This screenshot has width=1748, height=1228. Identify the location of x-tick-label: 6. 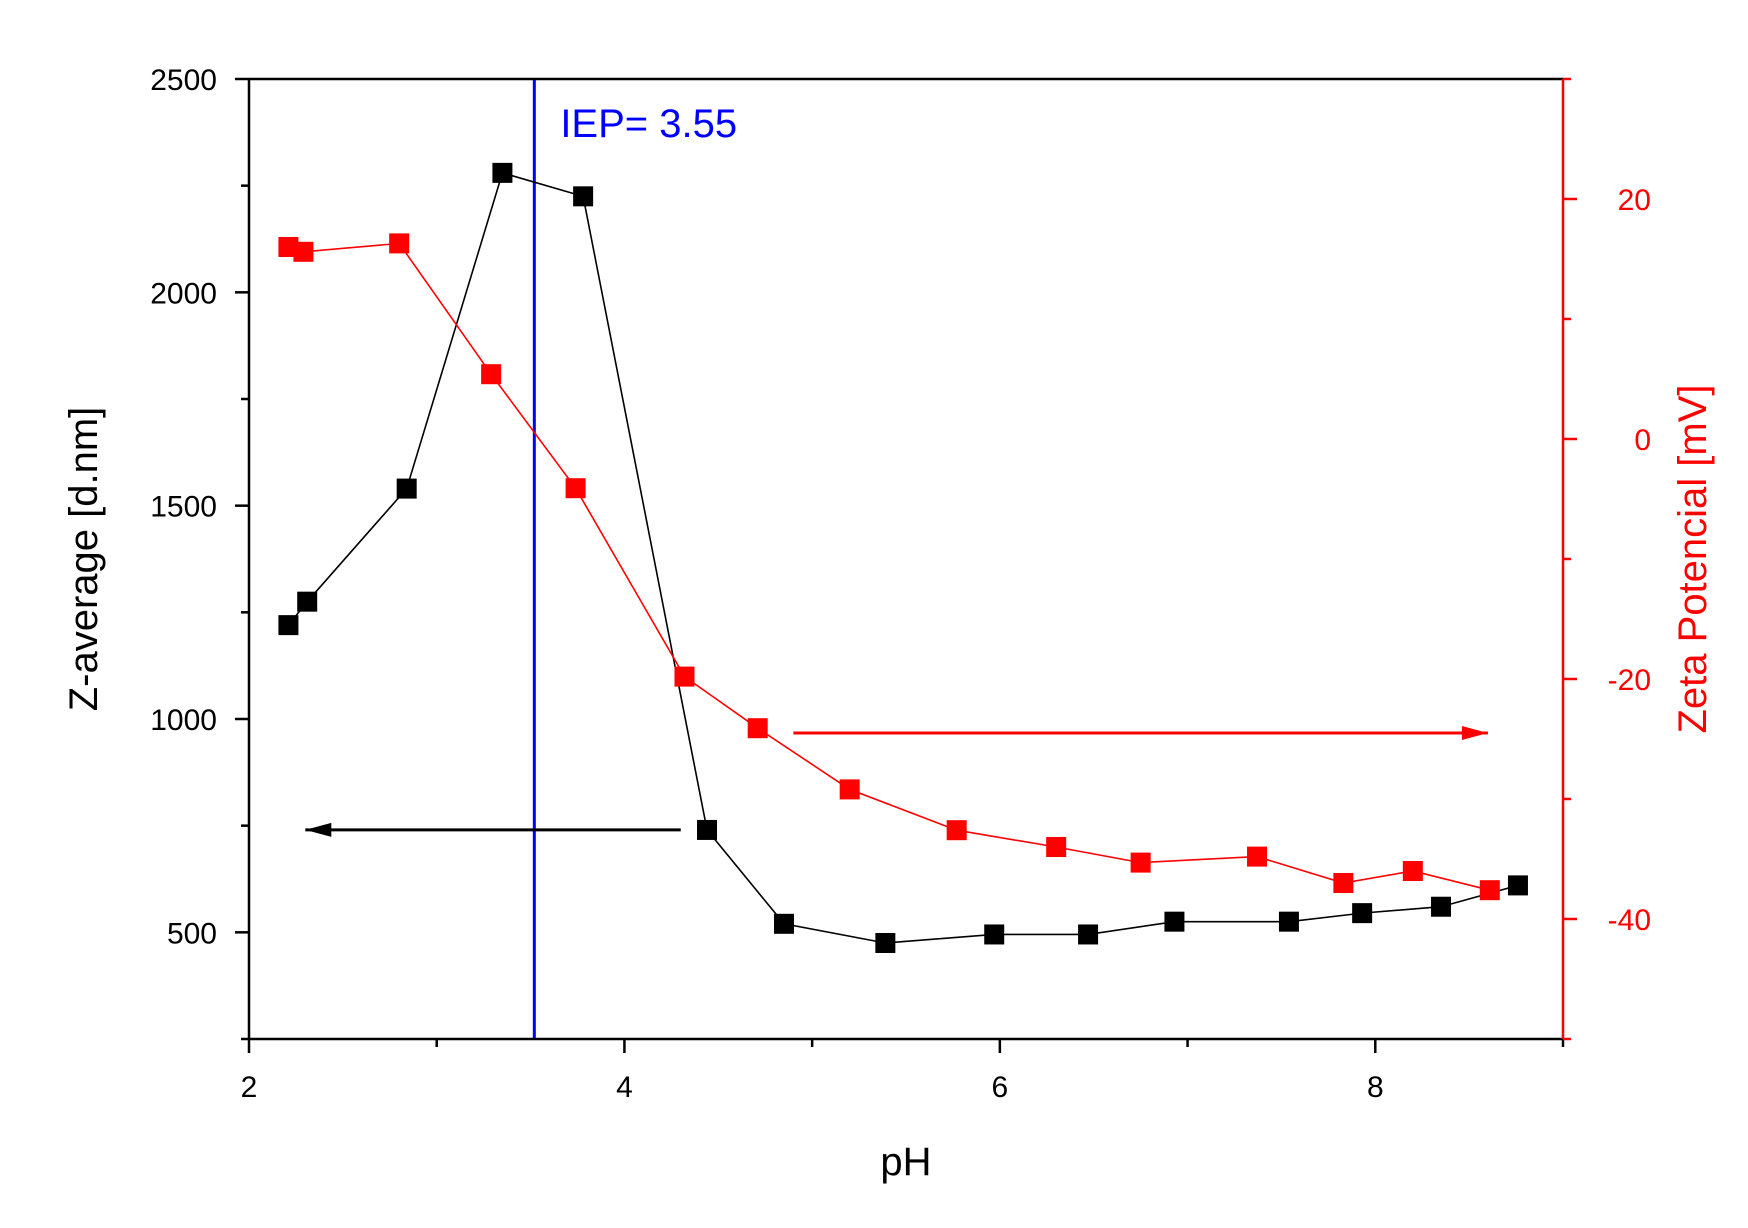
(1000, 1087).